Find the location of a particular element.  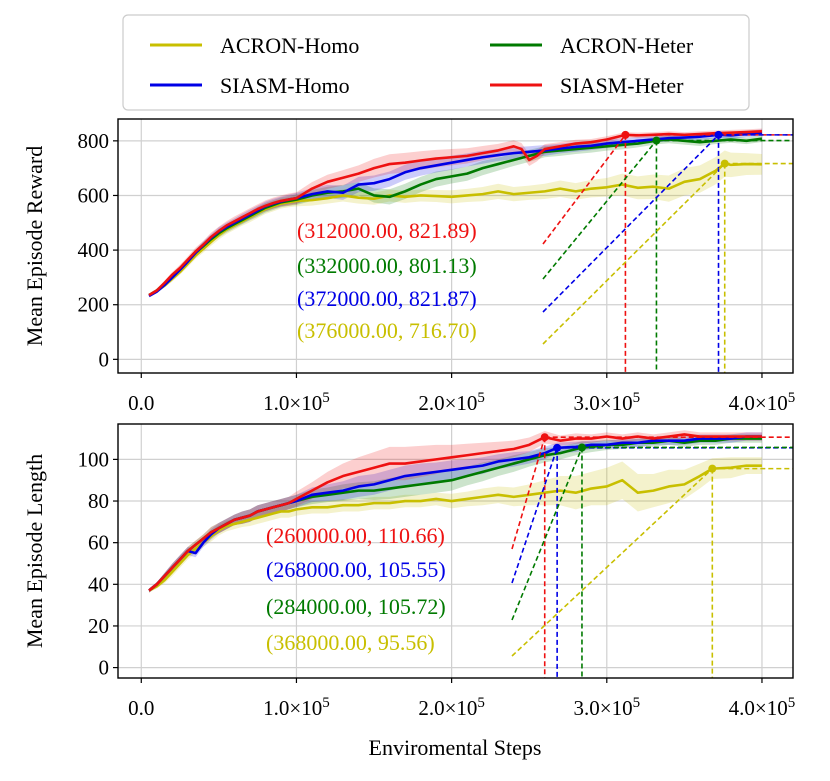

y-tick-label: 600 is located at coordinates (94, 195).